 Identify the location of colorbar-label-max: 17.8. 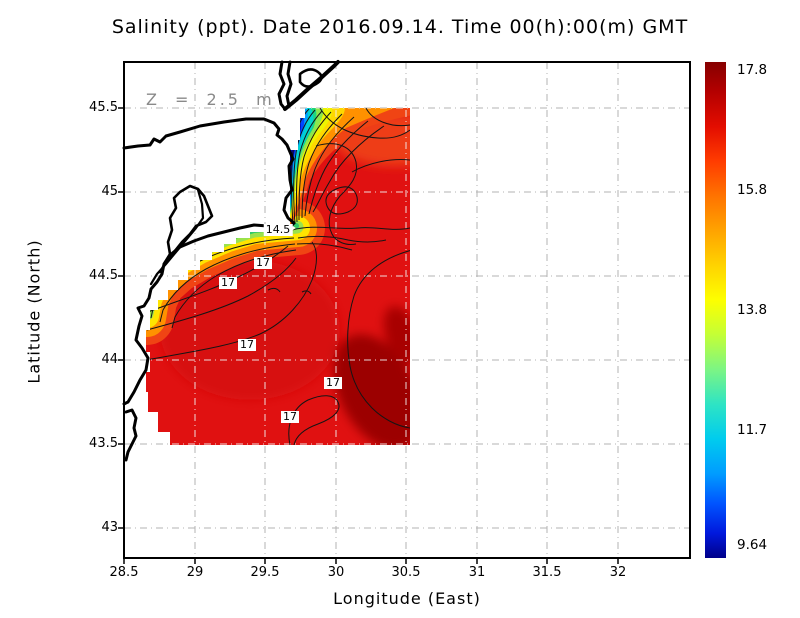
(752, 70).